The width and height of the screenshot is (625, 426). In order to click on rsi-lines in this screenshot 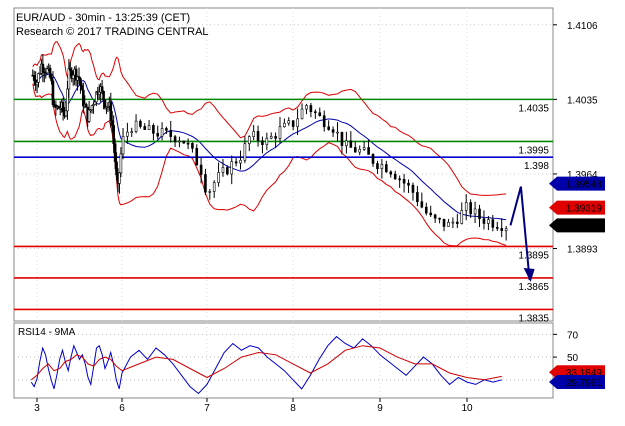, I will do `click(266, 365)`.